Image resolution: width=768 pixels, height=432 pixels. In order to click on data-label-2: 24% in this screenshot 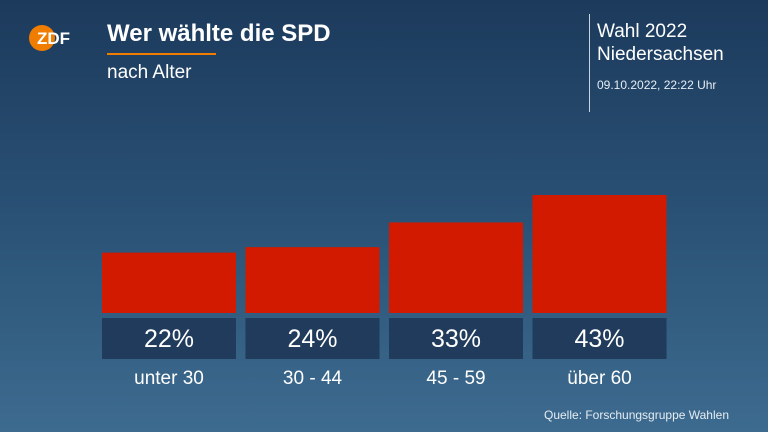, I will do `click(312, 339)`.